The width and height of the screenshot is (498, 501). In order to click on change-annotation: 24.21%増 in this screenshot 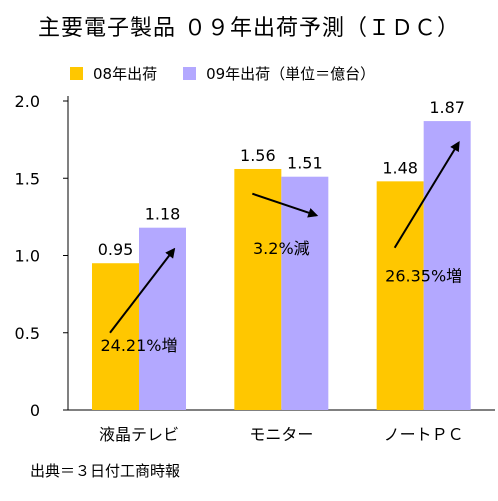, I will do `click(138, 345)`.